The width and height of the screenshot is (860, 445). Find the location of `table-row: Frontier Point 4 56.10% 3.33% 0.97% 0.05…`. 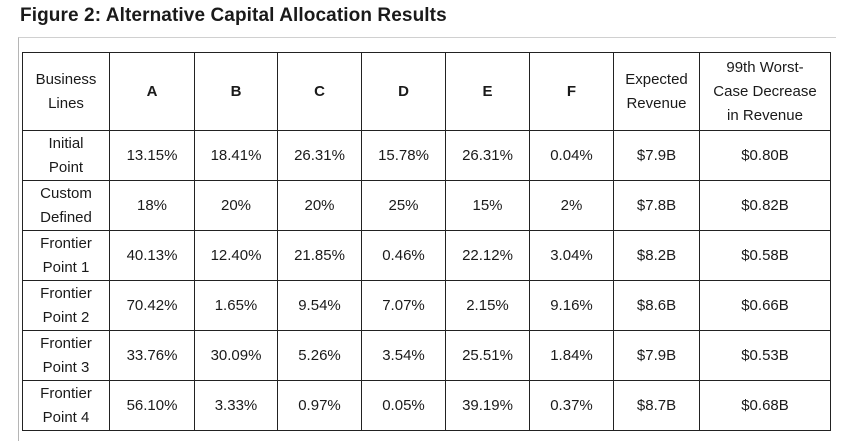

table-row: Frontier Point 4 56.10% 3.33% 0.97% 0.05… is located at coordinates (426, 405).